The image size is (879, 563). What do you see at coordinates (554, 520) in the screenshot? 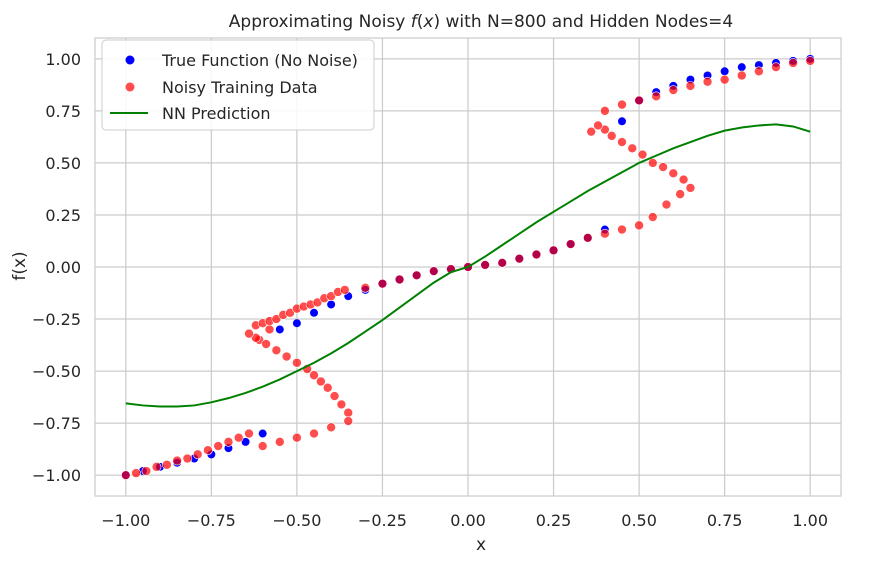
I see `x-tick-label: 0.25` at bounding box center [554, 520].